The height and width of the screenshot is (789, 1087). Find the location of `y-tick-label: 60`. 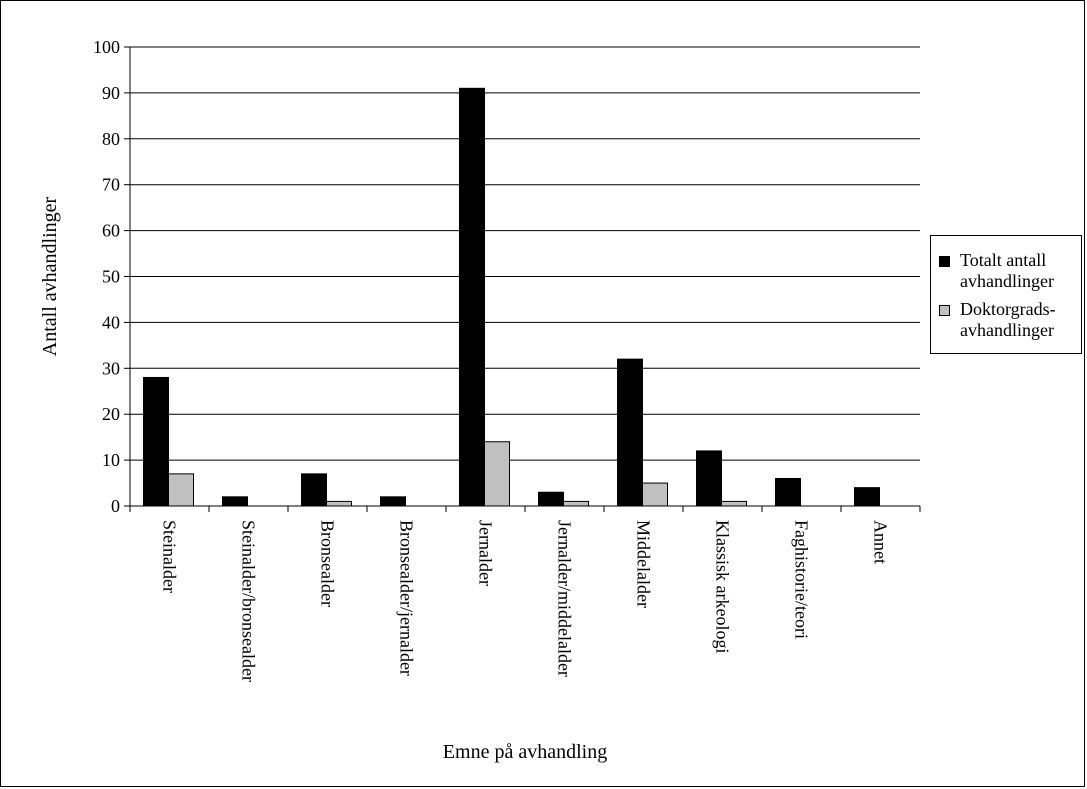

y-tick-label: 60 is located at coordinates (111, 231).